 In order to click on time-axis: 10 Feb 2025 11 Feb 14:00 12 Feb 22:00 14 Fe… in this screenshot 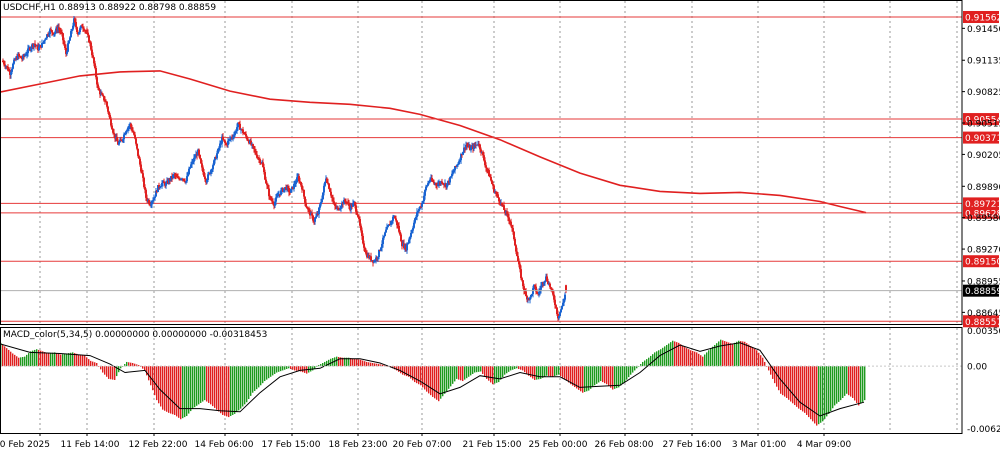, I will do `click(425, 441)`.